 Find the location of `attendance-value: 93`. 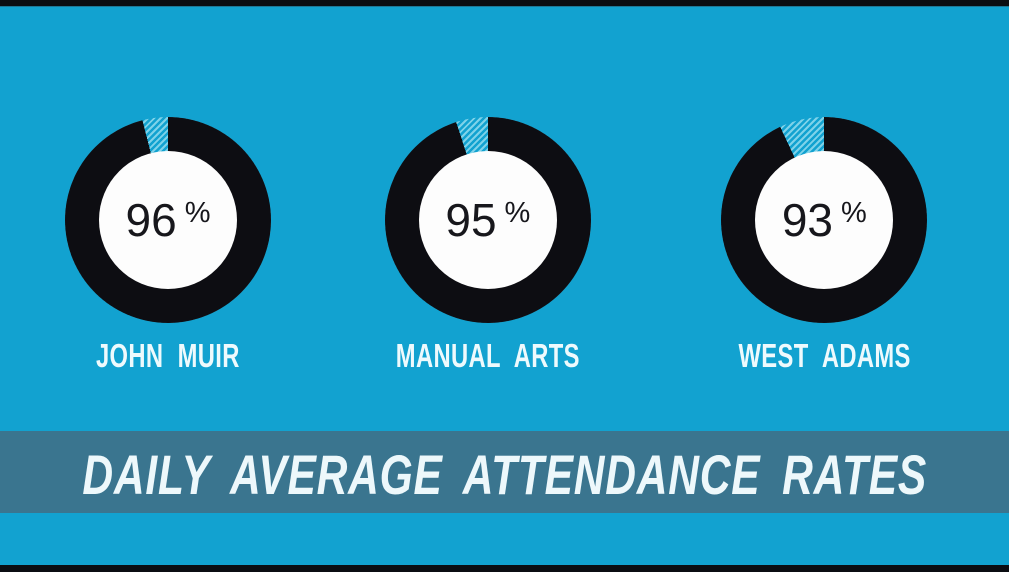

attendance-value: 93 is located at coordinates (807, 220).